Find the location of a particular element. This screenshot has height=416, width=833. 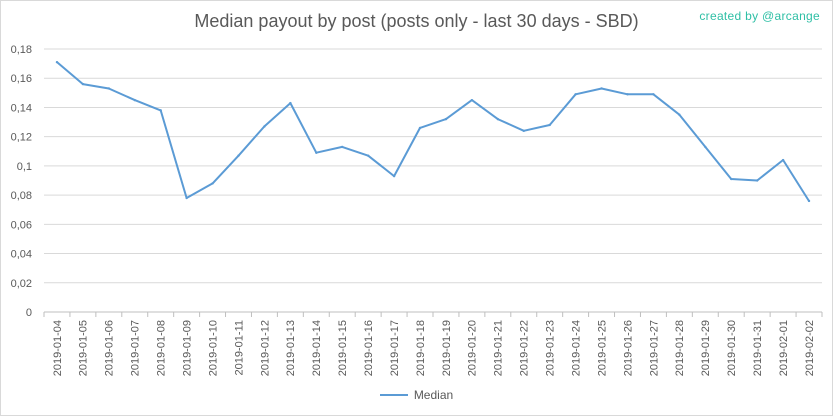

legend-label: Median is located at coordinates (433, 395).